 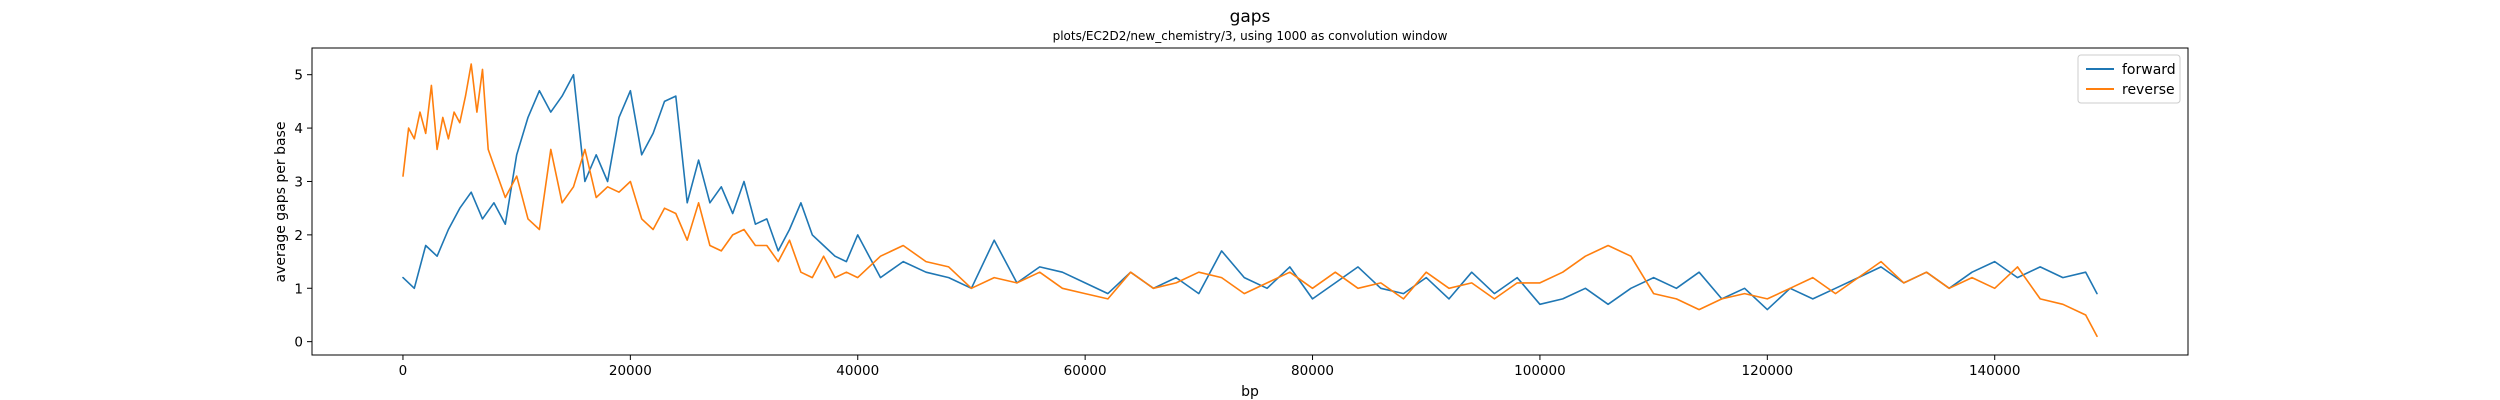 What do you see at coordinates (857, 371) in the screenshot?
I see `x-tick-label: 40000` at bounding box center [857, 371].